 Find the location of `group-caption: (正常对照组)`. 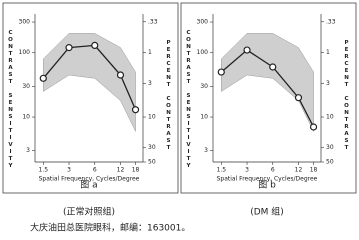

group-caption: (正常对照组) is located at coordinates (89, 212).